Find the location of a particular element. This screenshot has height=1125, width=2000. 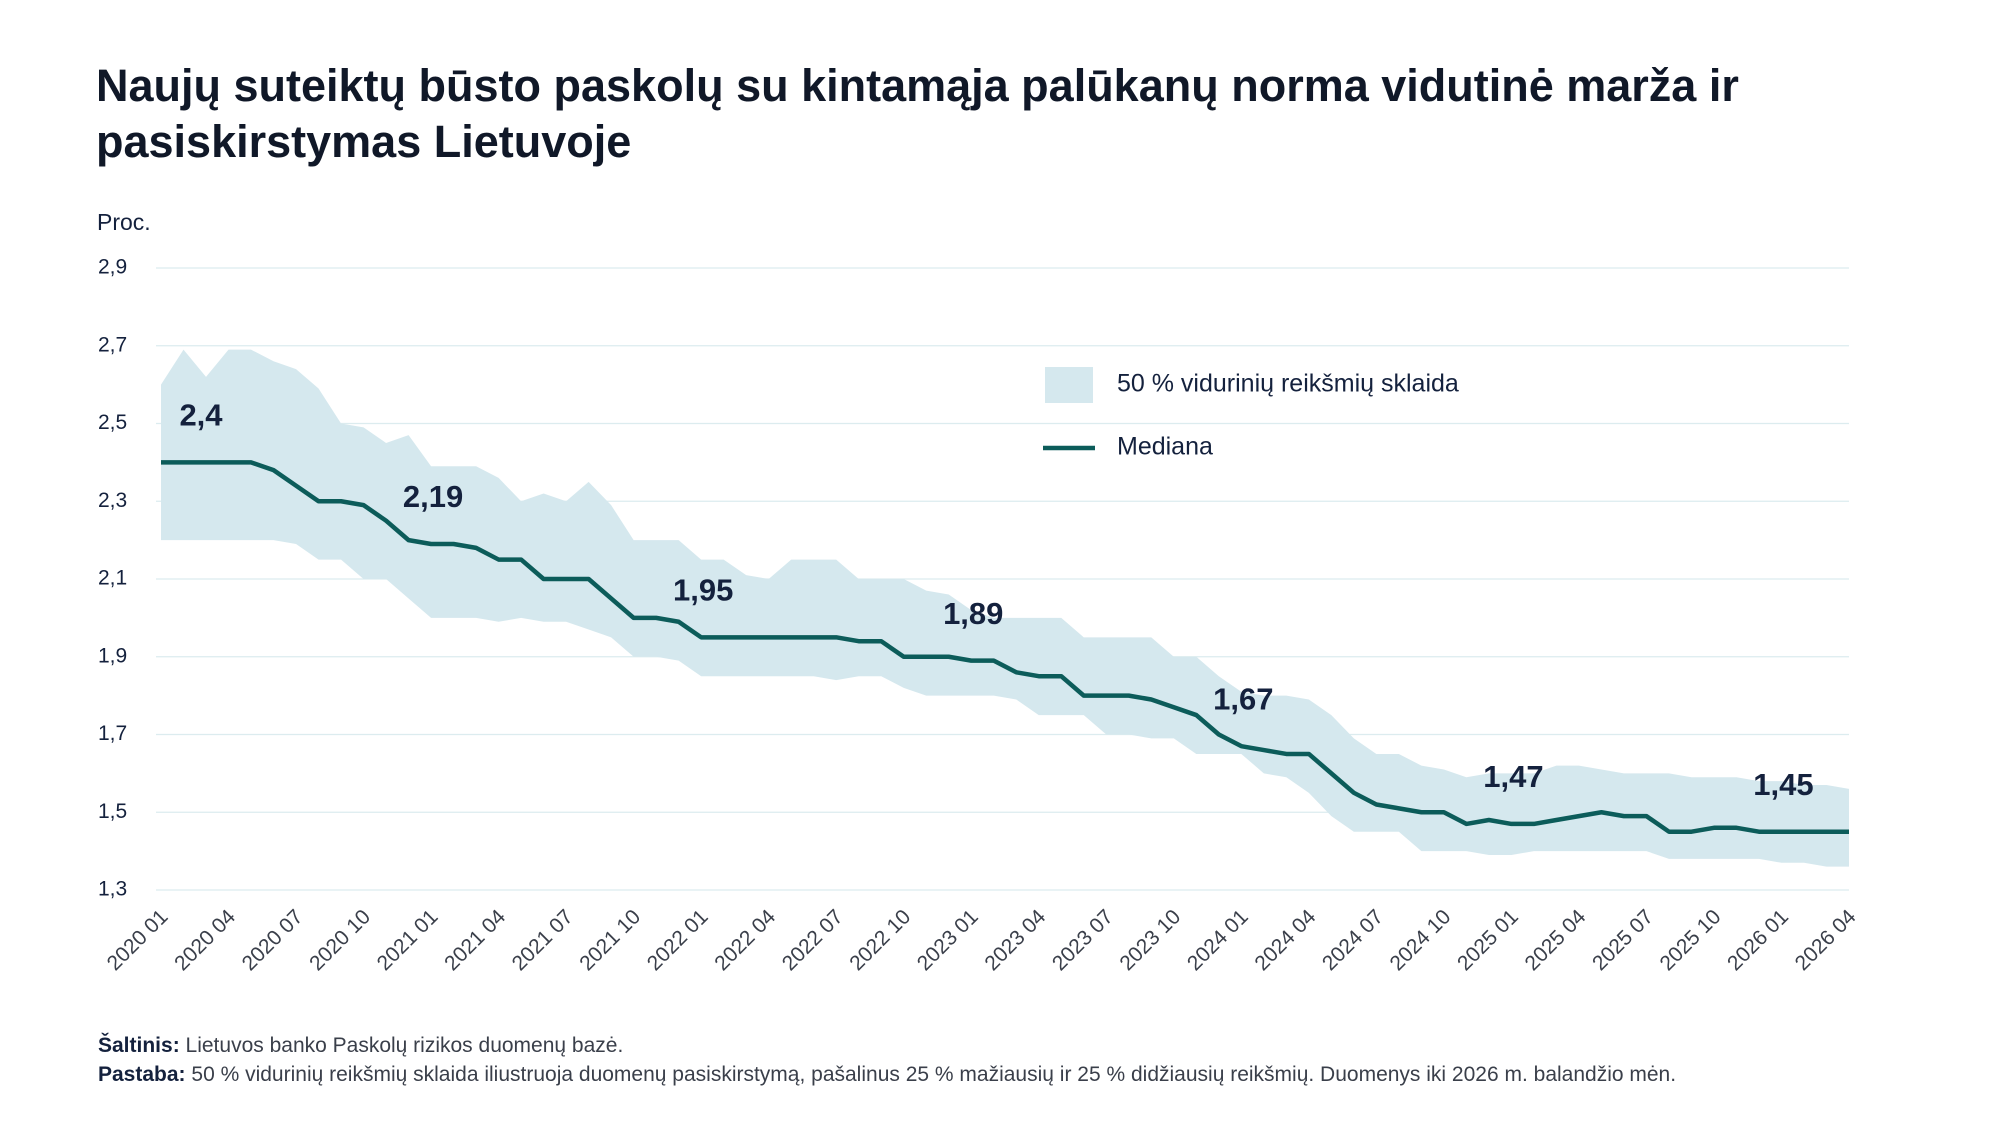

x-tick-label: 2020 07 is located at coordinates (273, 940).